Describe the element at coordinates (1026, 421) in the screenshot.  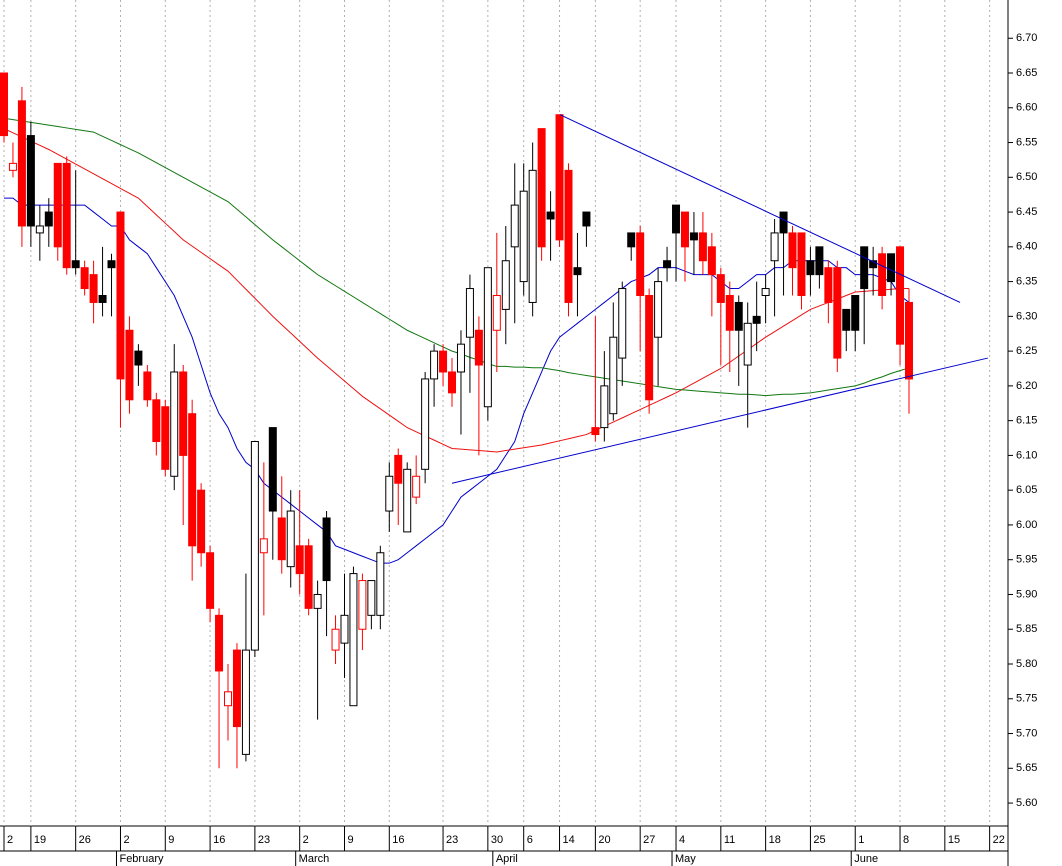
I see `y-tick-label: 6.15` at that location.